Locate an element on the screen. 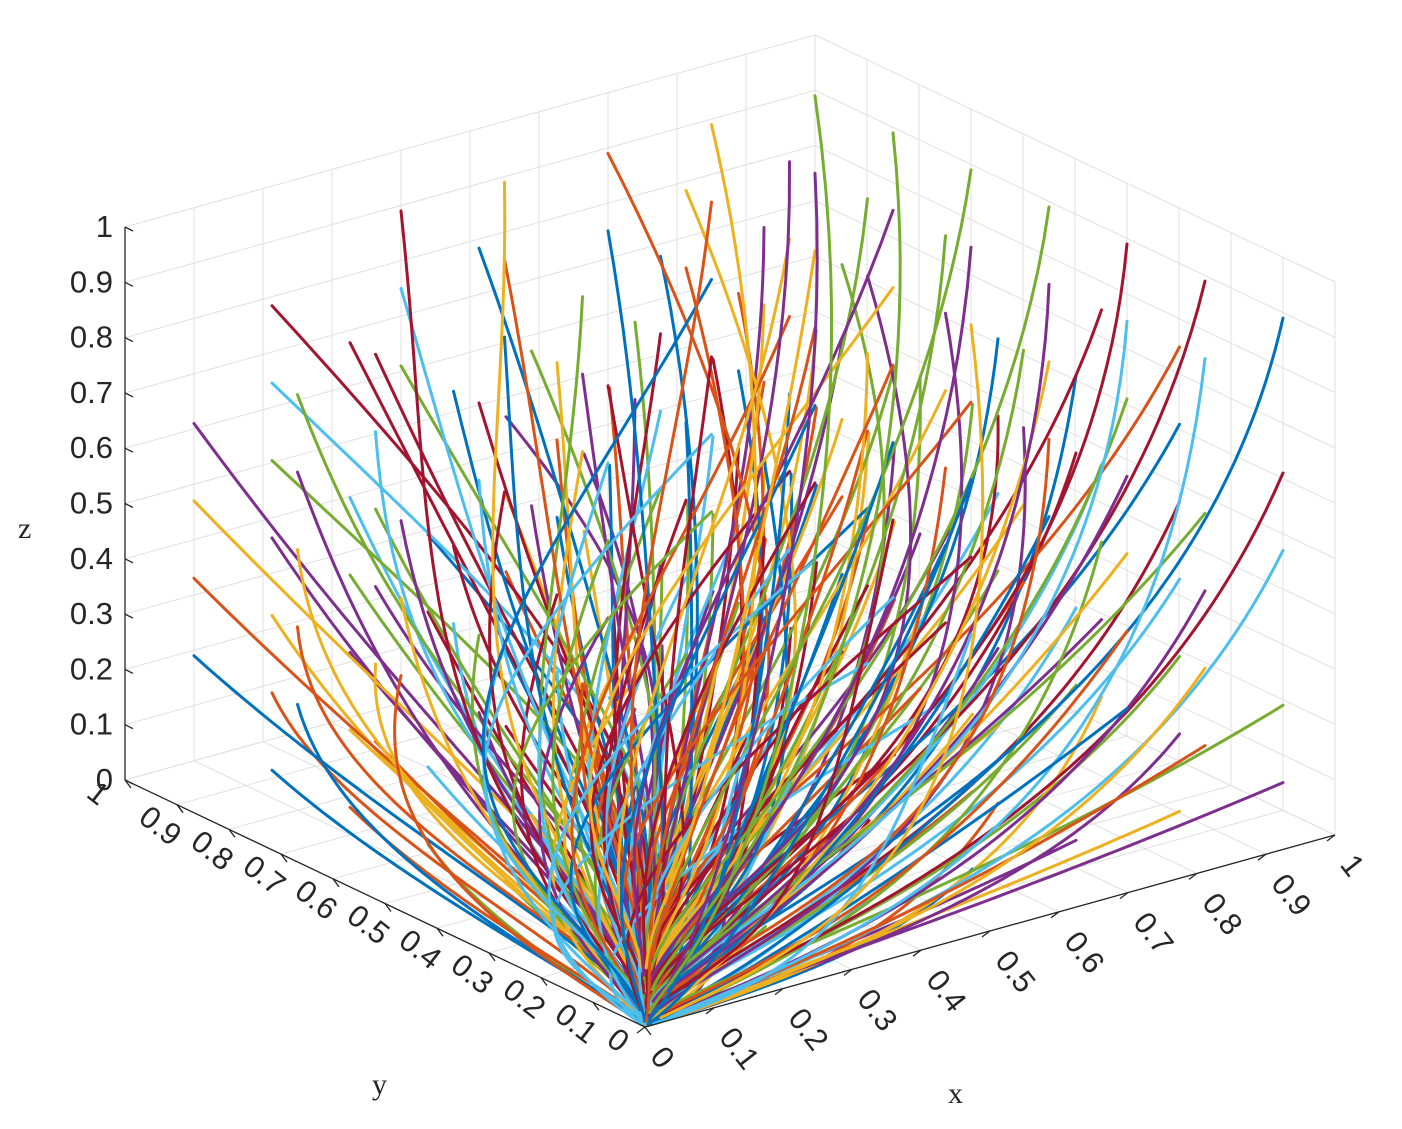 This screenshot has height=1129, width=1402. z-tick-label: 0.1 is located at coordinates (91, 724).